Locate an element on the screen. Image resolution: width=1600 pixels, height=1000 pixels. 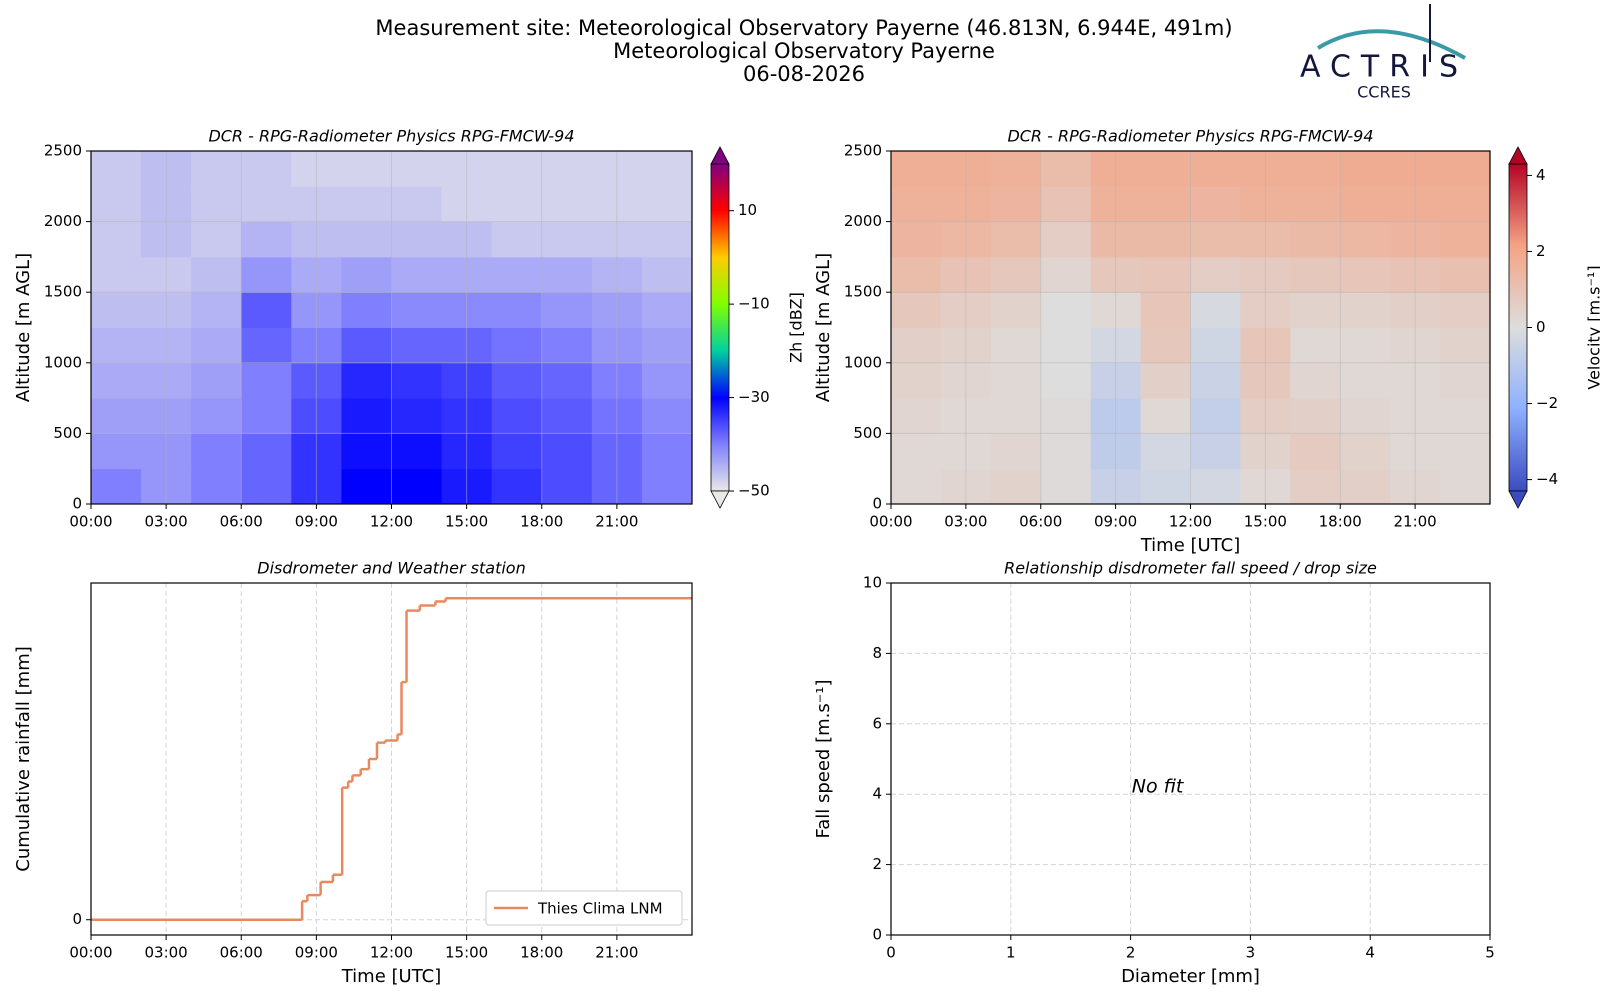
colorbar-tick-label: 2 is located at coordinates (1541, 251).